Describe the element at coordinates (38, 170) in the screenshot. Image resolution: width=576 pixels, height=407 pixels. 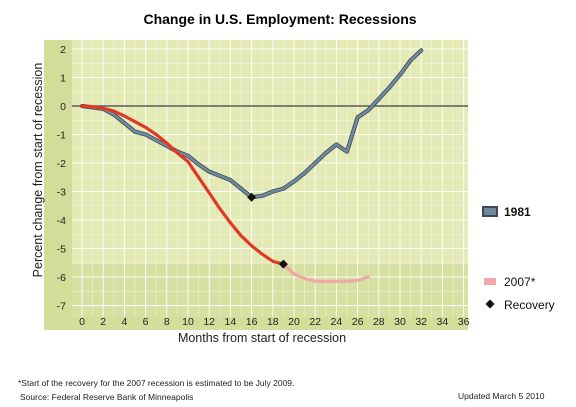
I see `y-axis-label: Percent change from start of recession` at that location.